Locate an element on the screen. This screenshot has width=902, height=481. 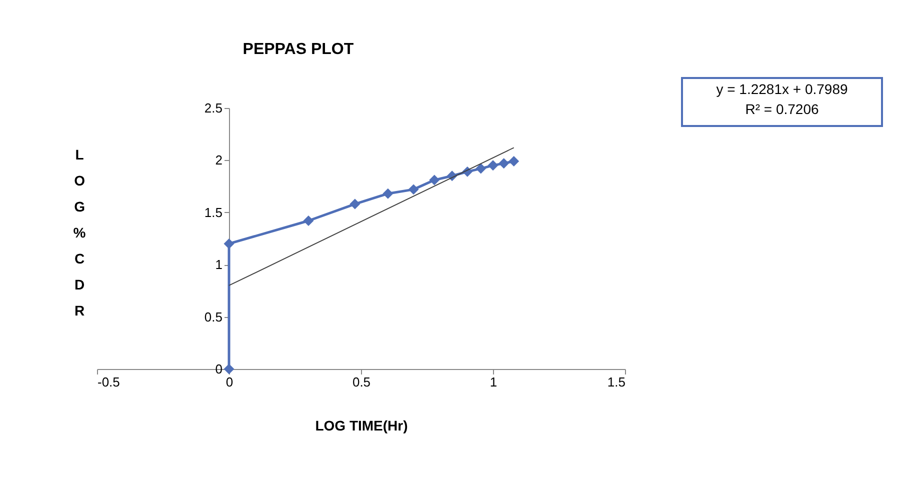
y-axis-title: LOG%CDR is located at coordinates (79, 232).